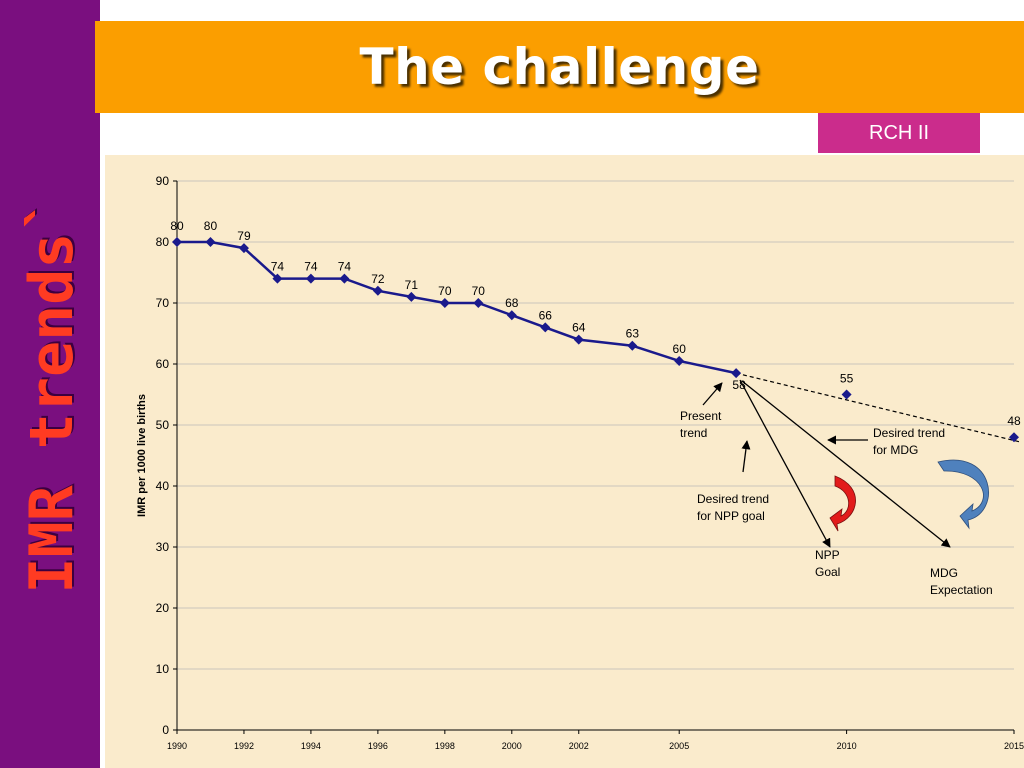 The height and width of the screenshot is (768, 1024). Describe the element at coordinates (457, 307) in the screenshot. I see `series-line` at that location.